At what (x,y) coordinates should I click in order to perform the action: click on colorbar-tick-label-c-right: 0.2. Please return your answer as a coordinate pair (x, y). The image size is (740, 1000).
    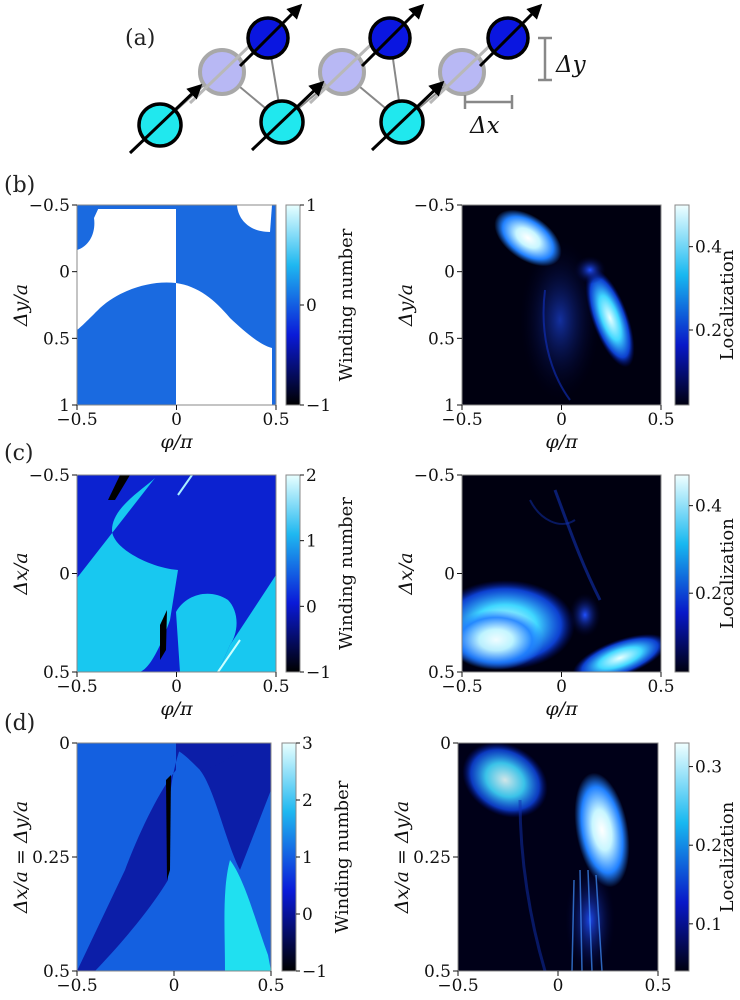
    Looking at the image, I should click on (708, 594).